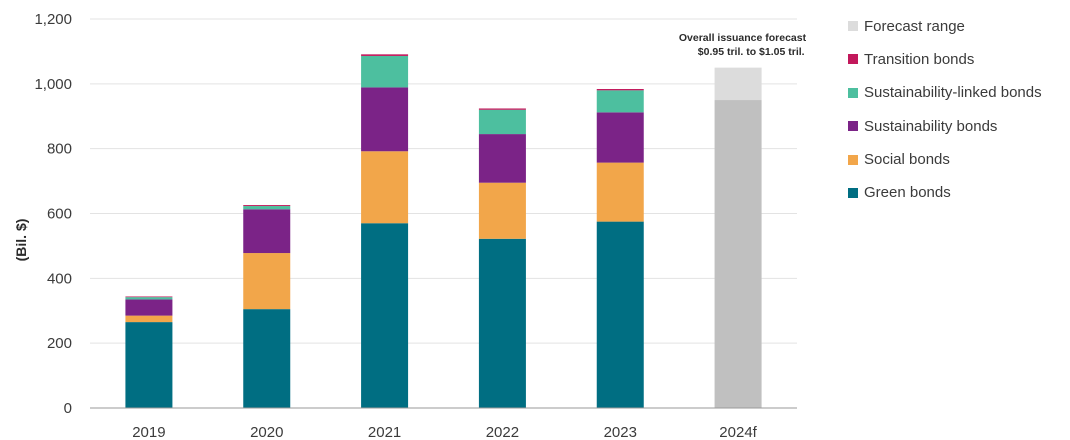  I want to click on bar-2020-transition-bonds, so click(267, 206).